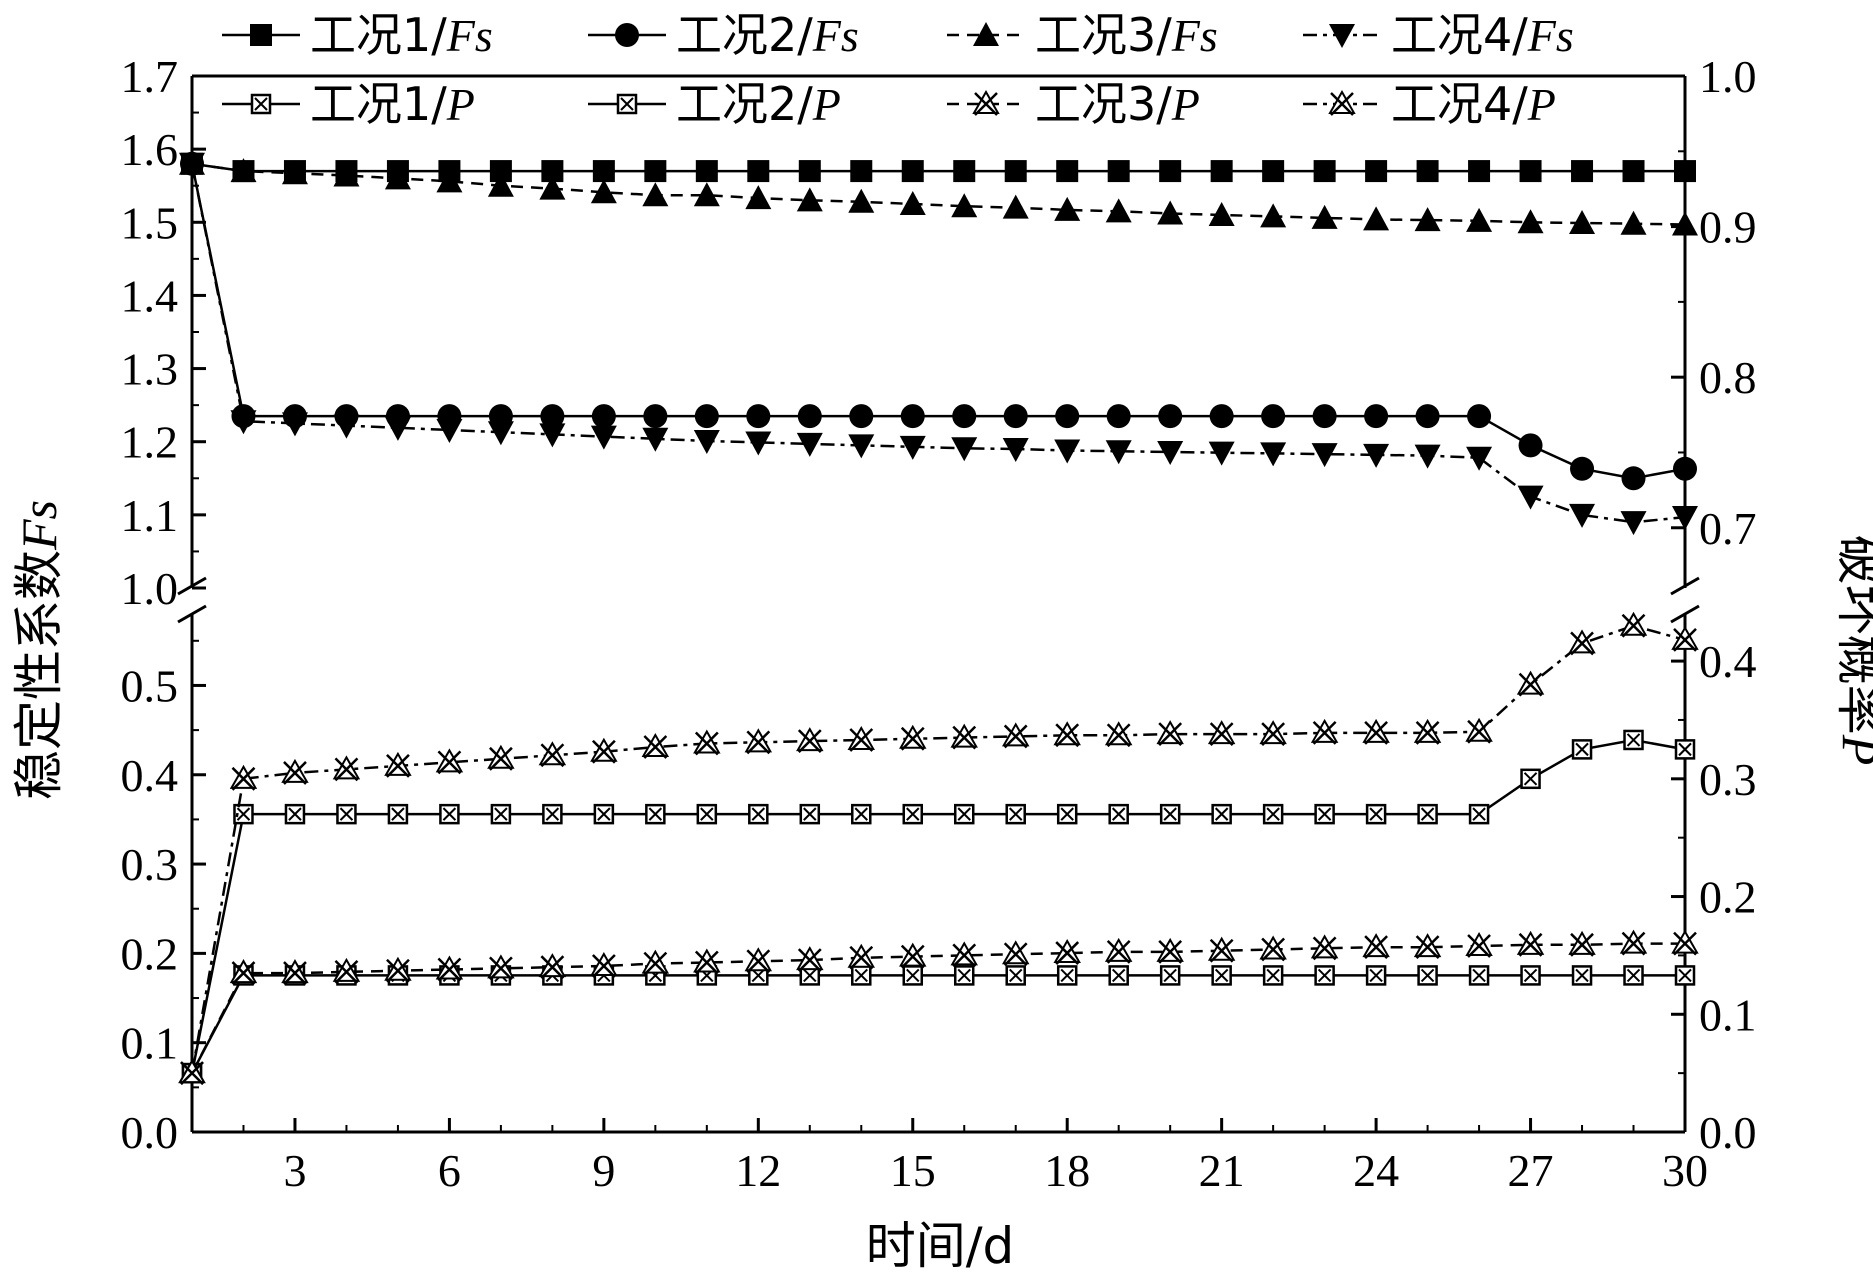 The width and height of the screenshot is (1873, 1278). I want to click on x-tick-label: 30, so click(1685, 1170).